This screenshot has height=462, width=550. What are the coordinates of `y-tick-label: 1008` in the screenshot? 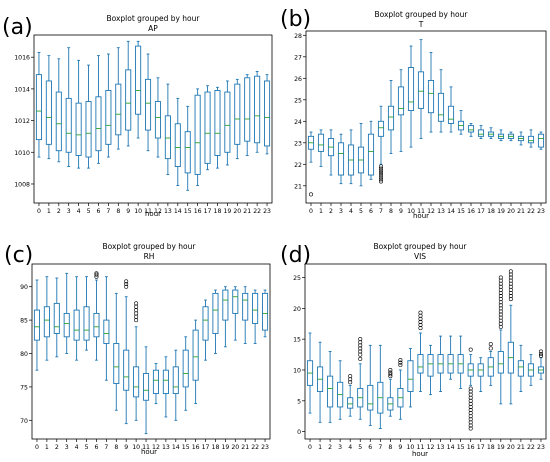 It's located at (22, 184).